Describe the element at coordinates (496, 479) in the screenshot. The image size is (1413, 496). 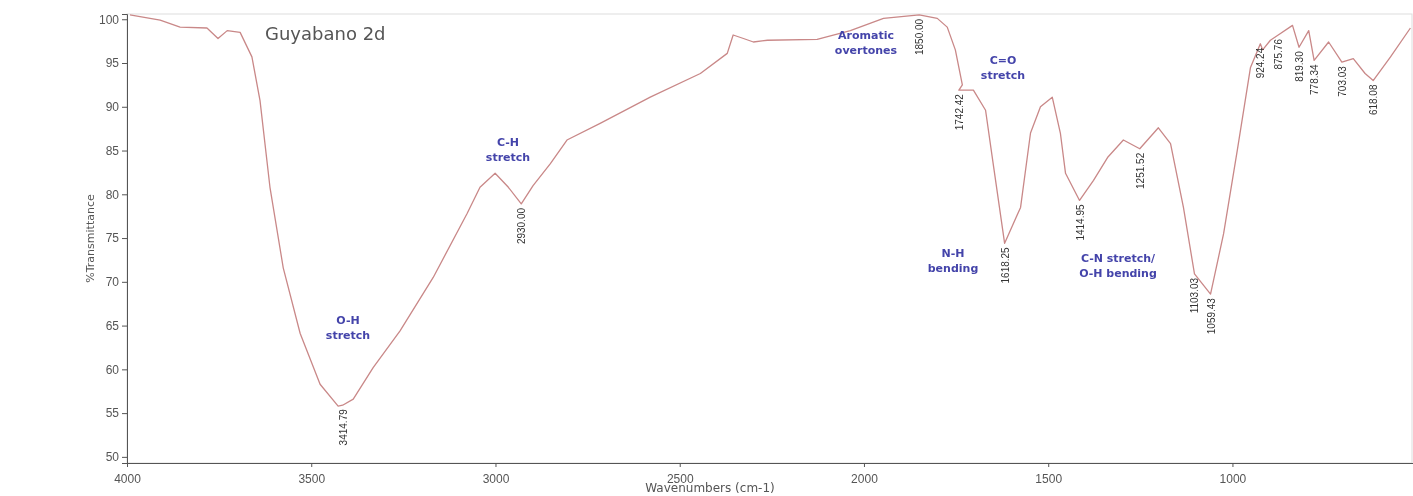
I see `x-tick-label: 3000` at that location.